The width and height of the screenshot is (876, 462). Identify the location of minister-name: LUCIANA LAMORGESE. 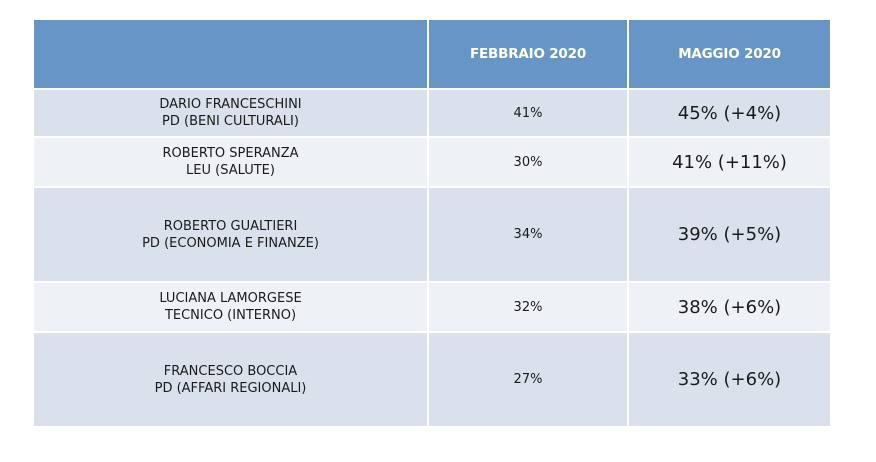
(230, 298).